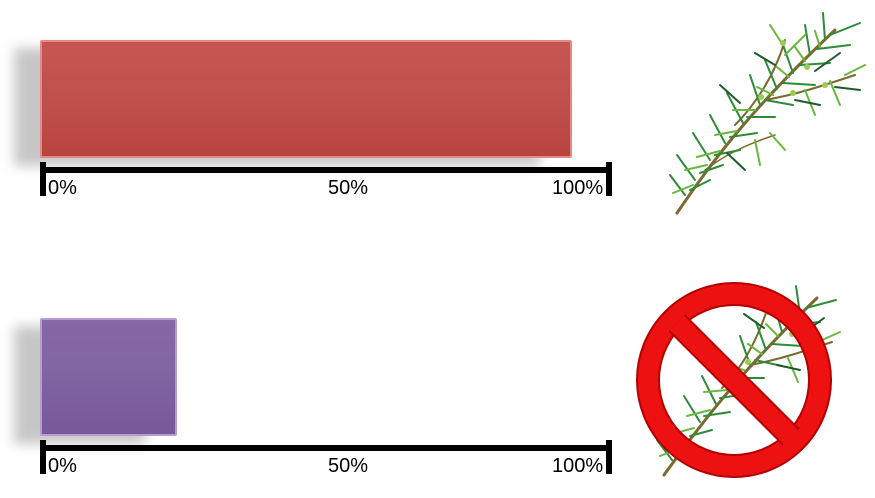  I want to click on no-tea-tree-prohibition-icon, so click(738, 380).